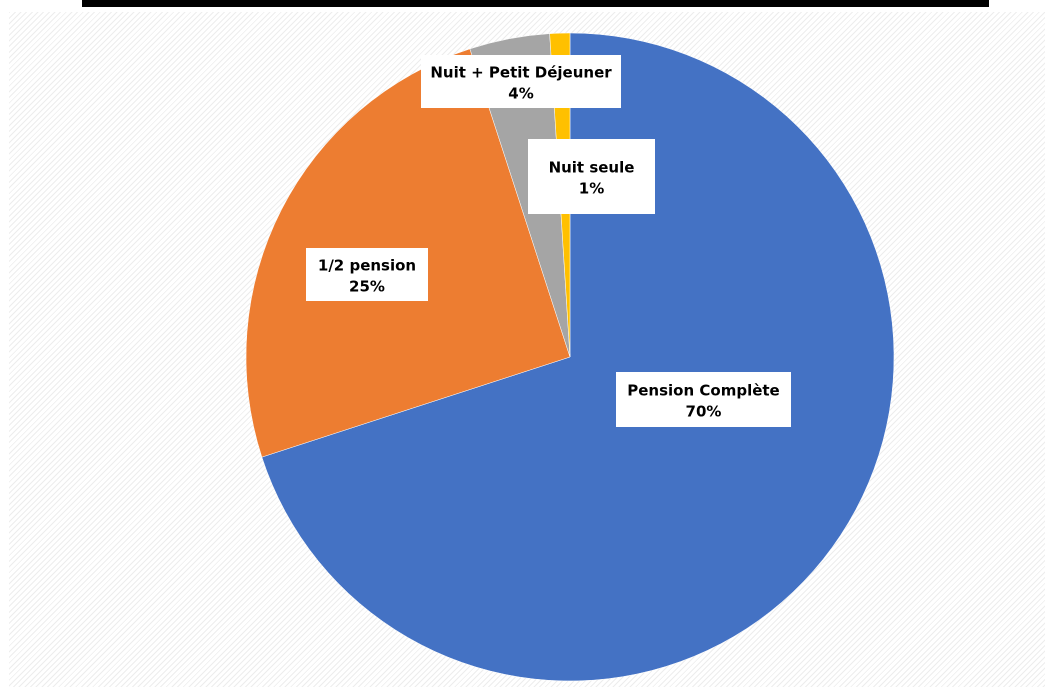  What do you see at coordinates (591, 189) in the screenshot?
I see `data-label-value: 1%` at bounding box center [591, 189].